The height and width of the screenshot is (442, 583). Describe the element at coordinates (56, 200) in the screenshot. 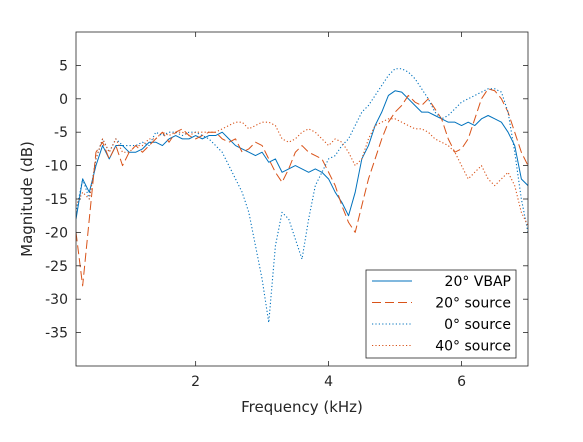

I see `y-tick-label: -15` at that location.